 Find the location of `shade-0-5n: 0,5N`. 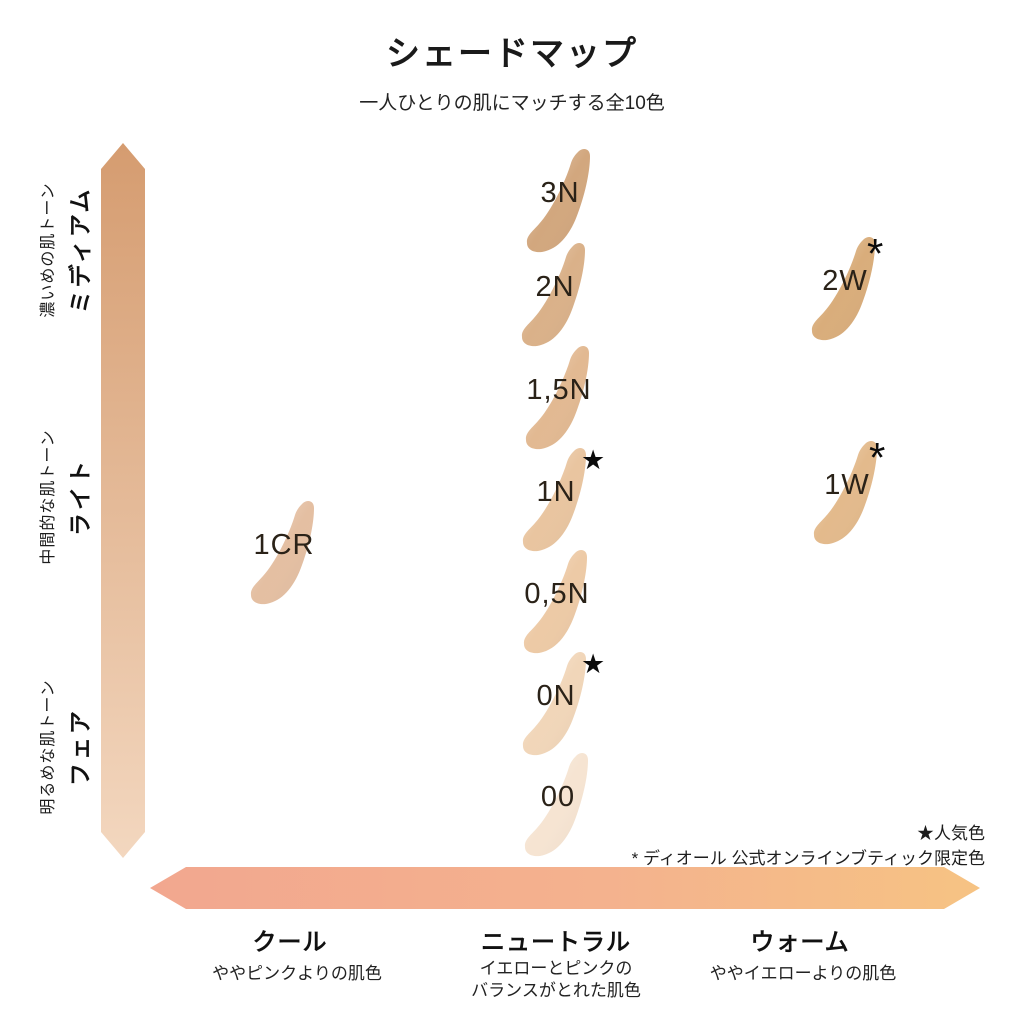

shade-0-5n: 0,5N is located at coordinates (557, 602).